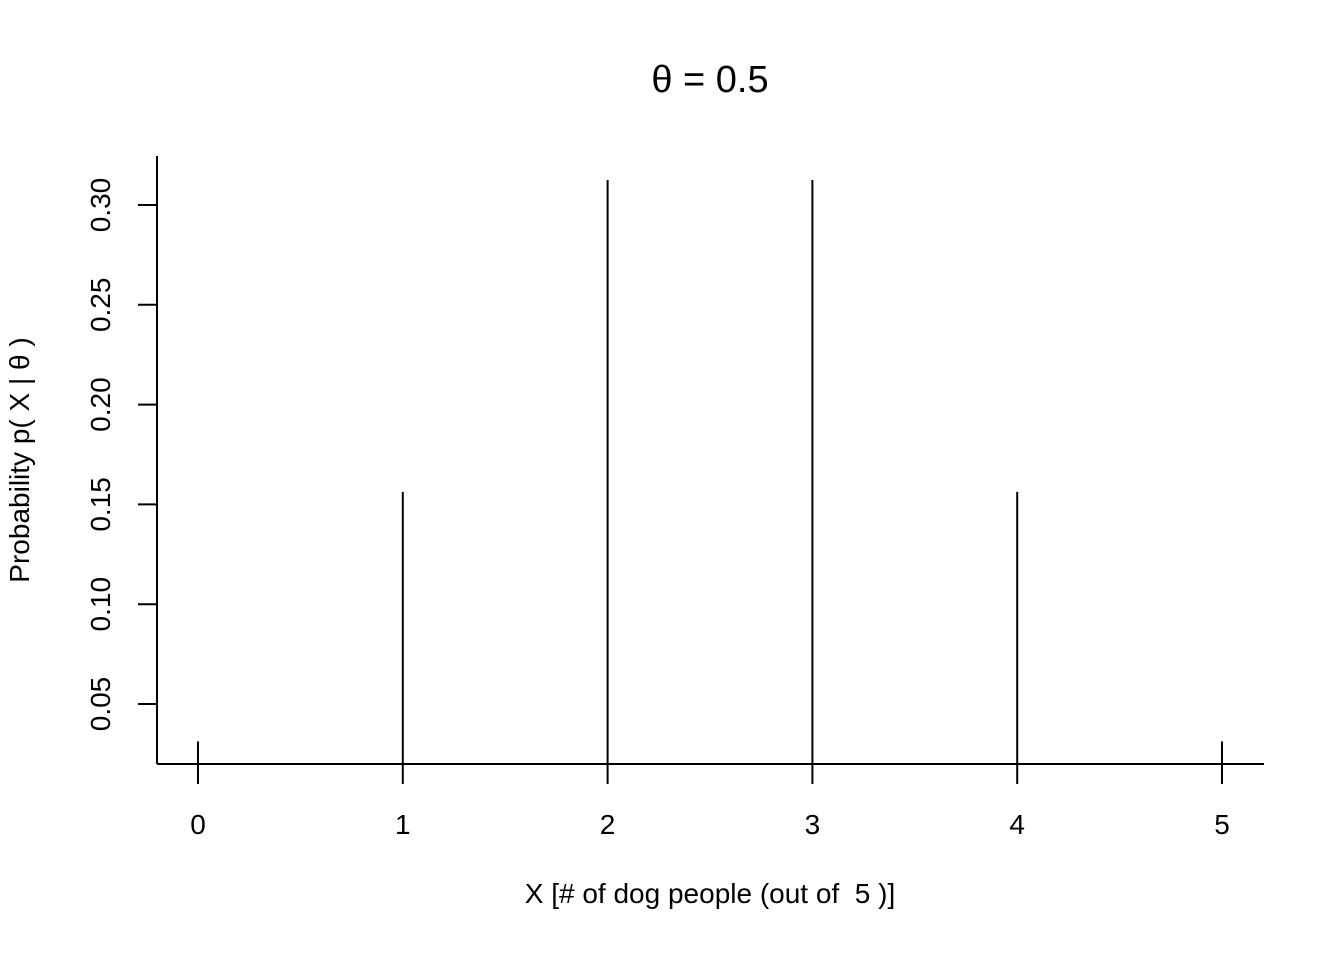 The height and width of the screenshot is (960, 1344). Describe the element at coordinates (100, 404) in the screenshot. I see `y-tick-label: 0.20` at that location.